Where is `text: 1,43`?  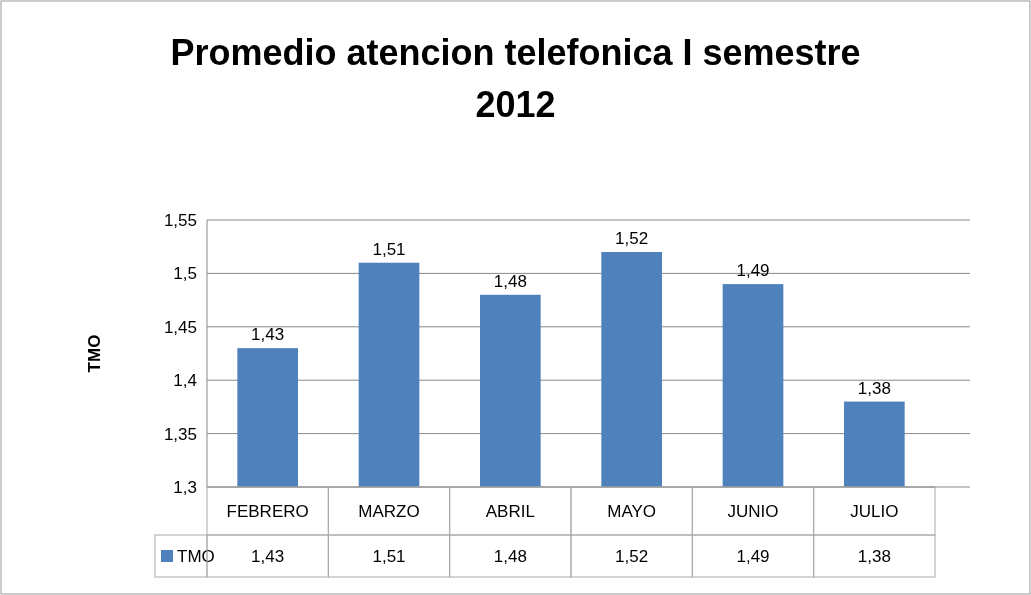
text: 1,43 is located at coordinates (268, 335).